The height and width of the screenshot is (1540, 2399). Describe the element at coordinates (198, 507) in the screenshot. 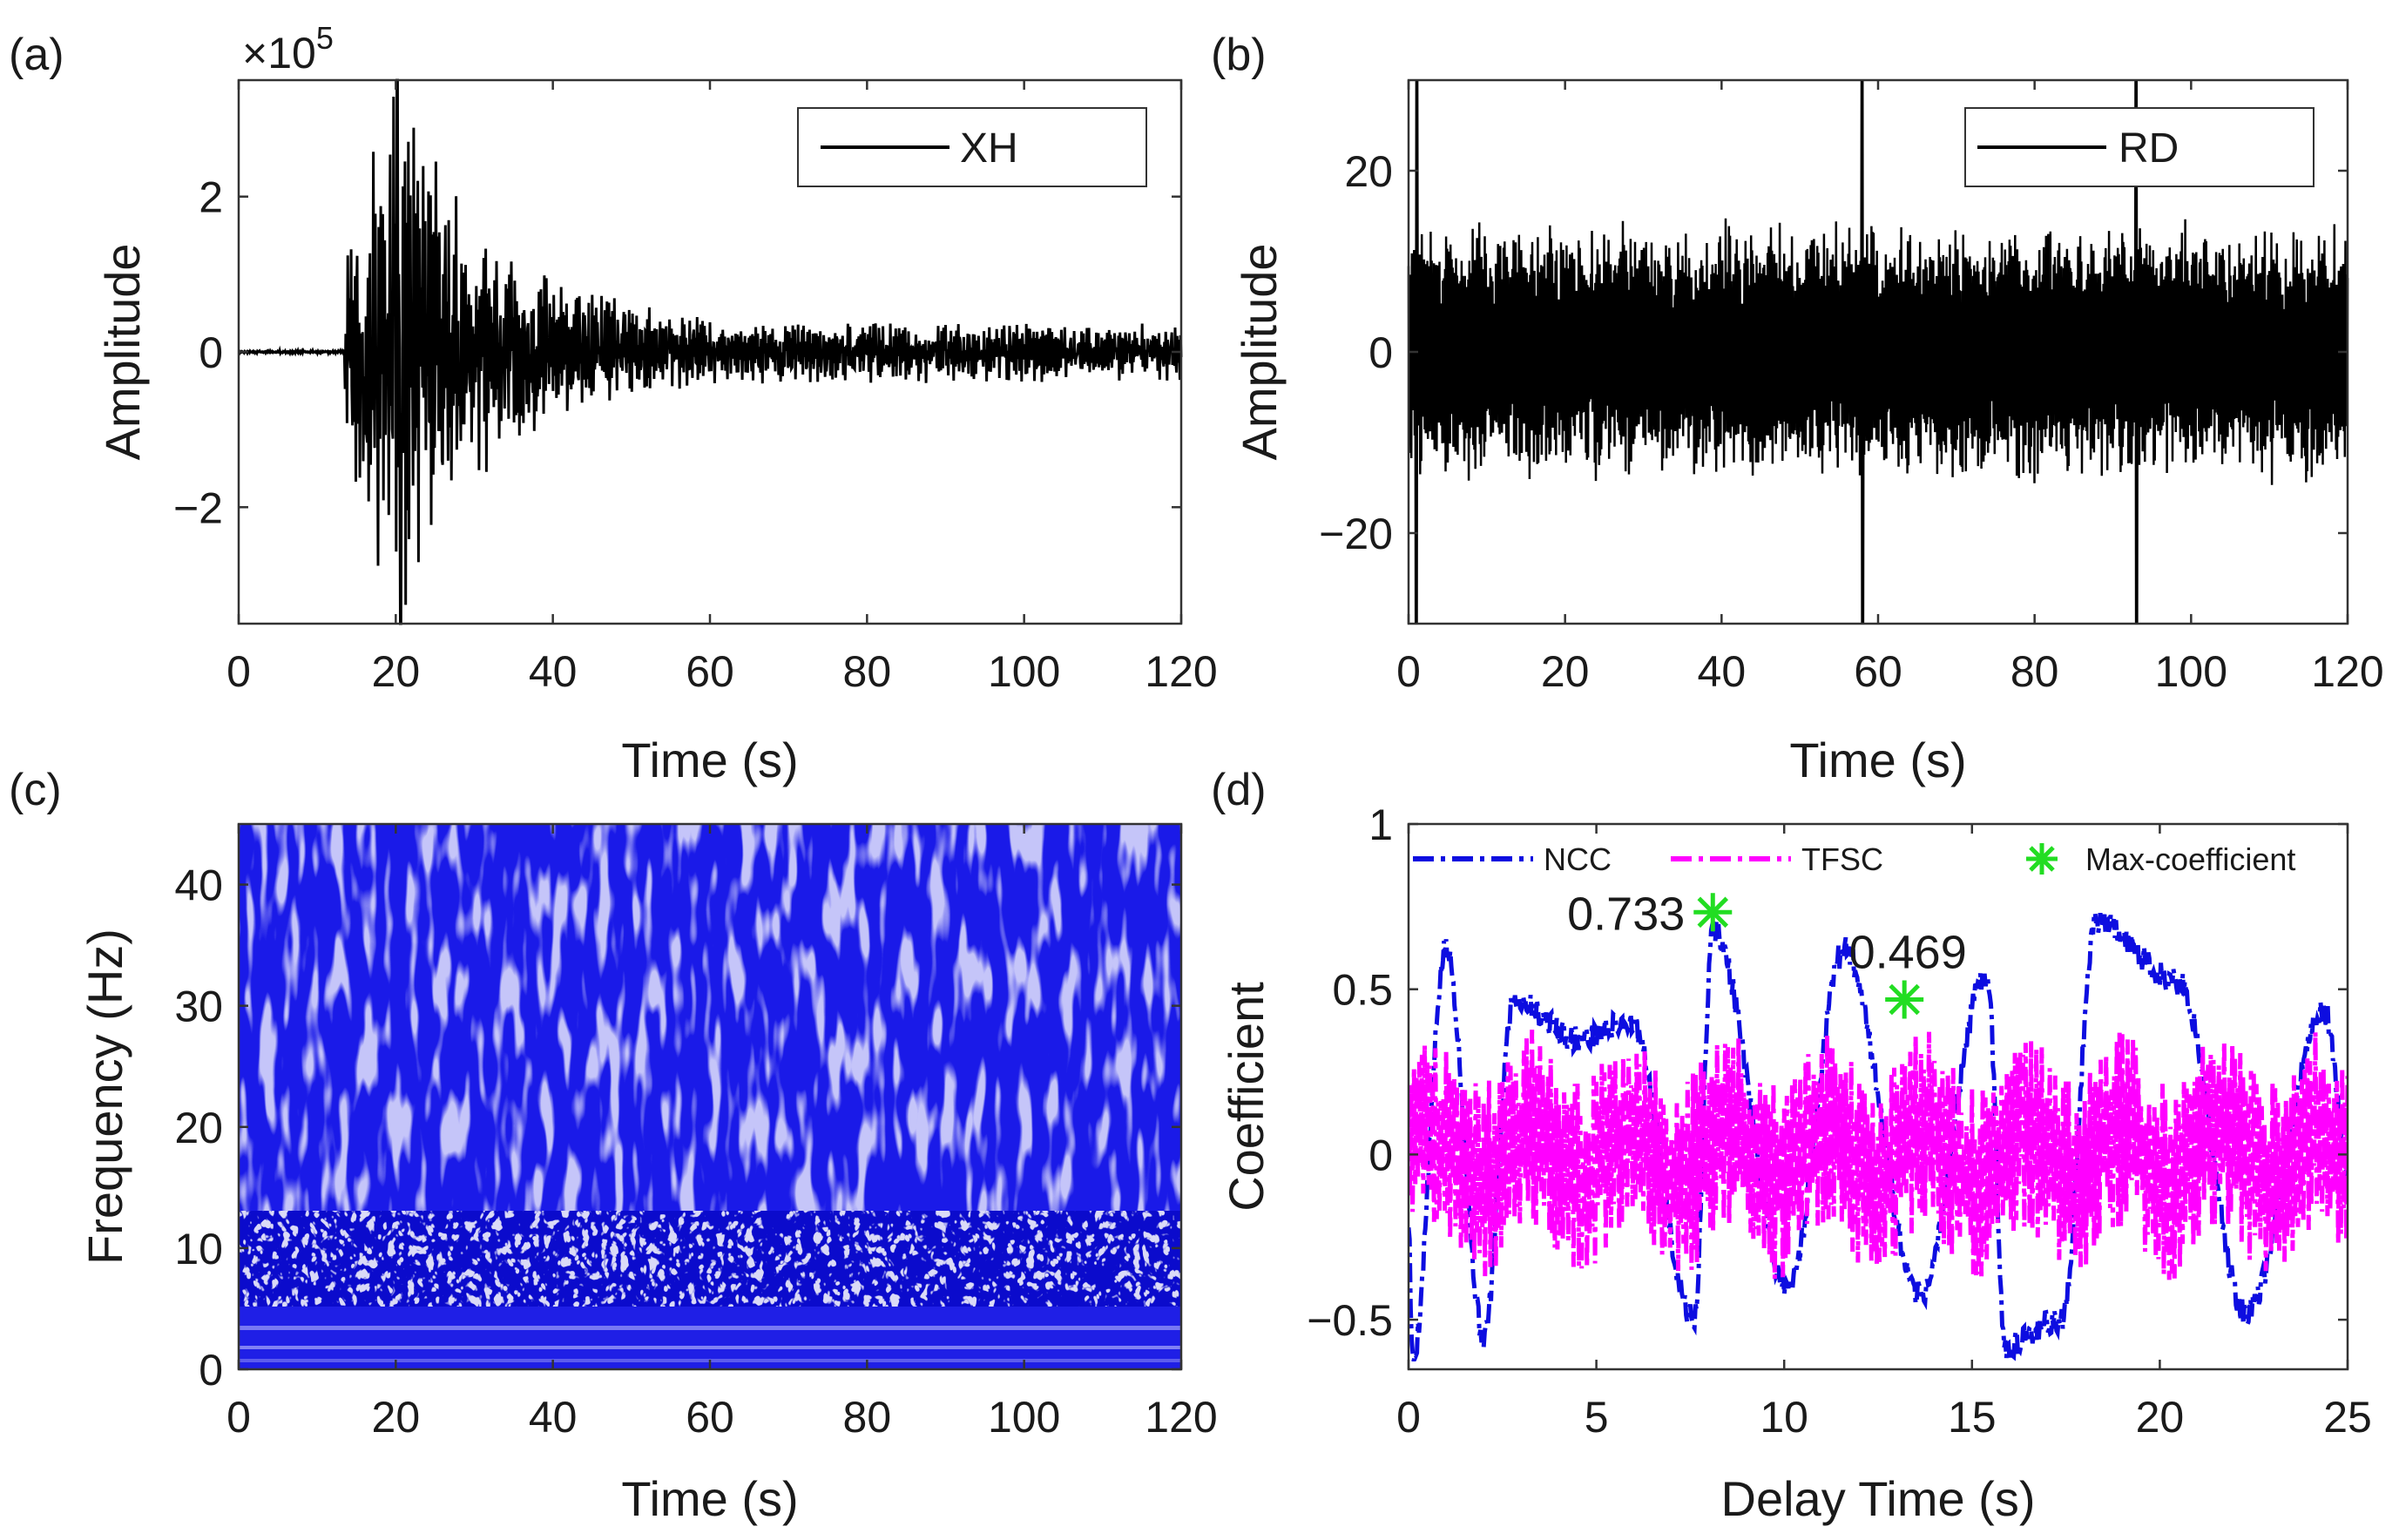

I see `y-tick-label: −2` at that location.